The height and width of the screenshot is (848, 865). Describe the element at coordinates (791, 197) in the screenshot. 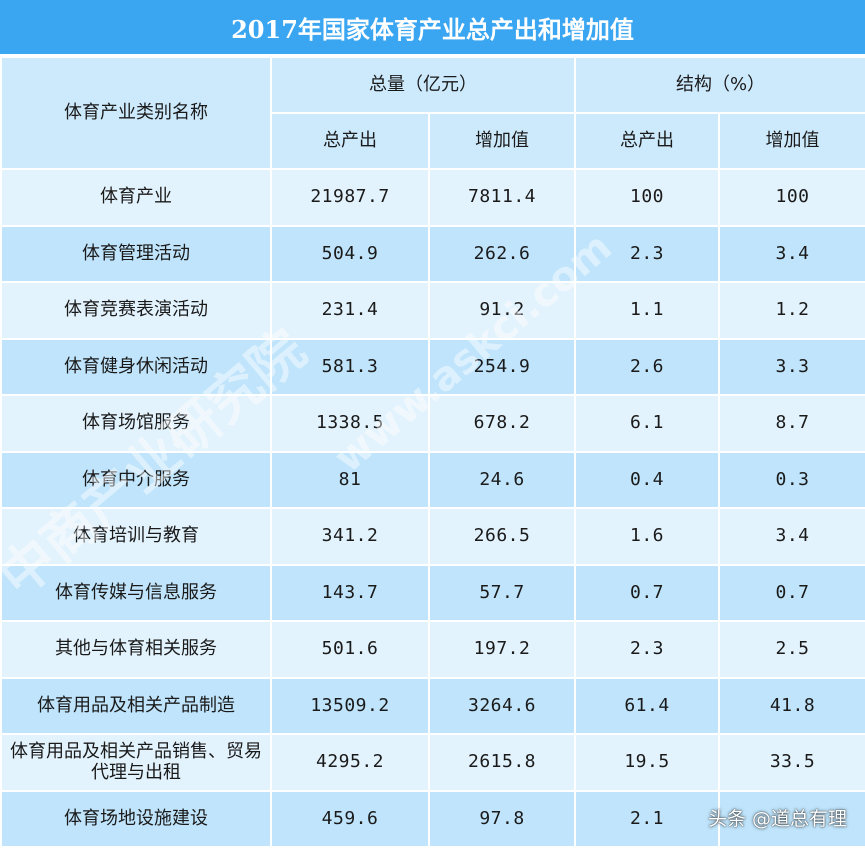

I see `row-value-added-pct: 100` at that location.